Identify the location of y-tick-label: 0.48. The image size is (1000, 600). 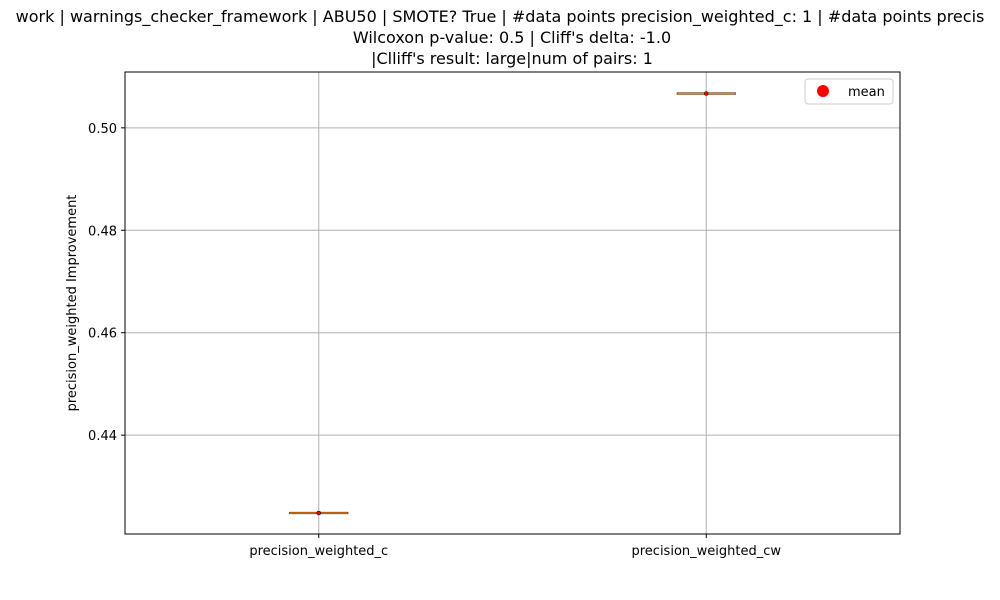
(102, 231).